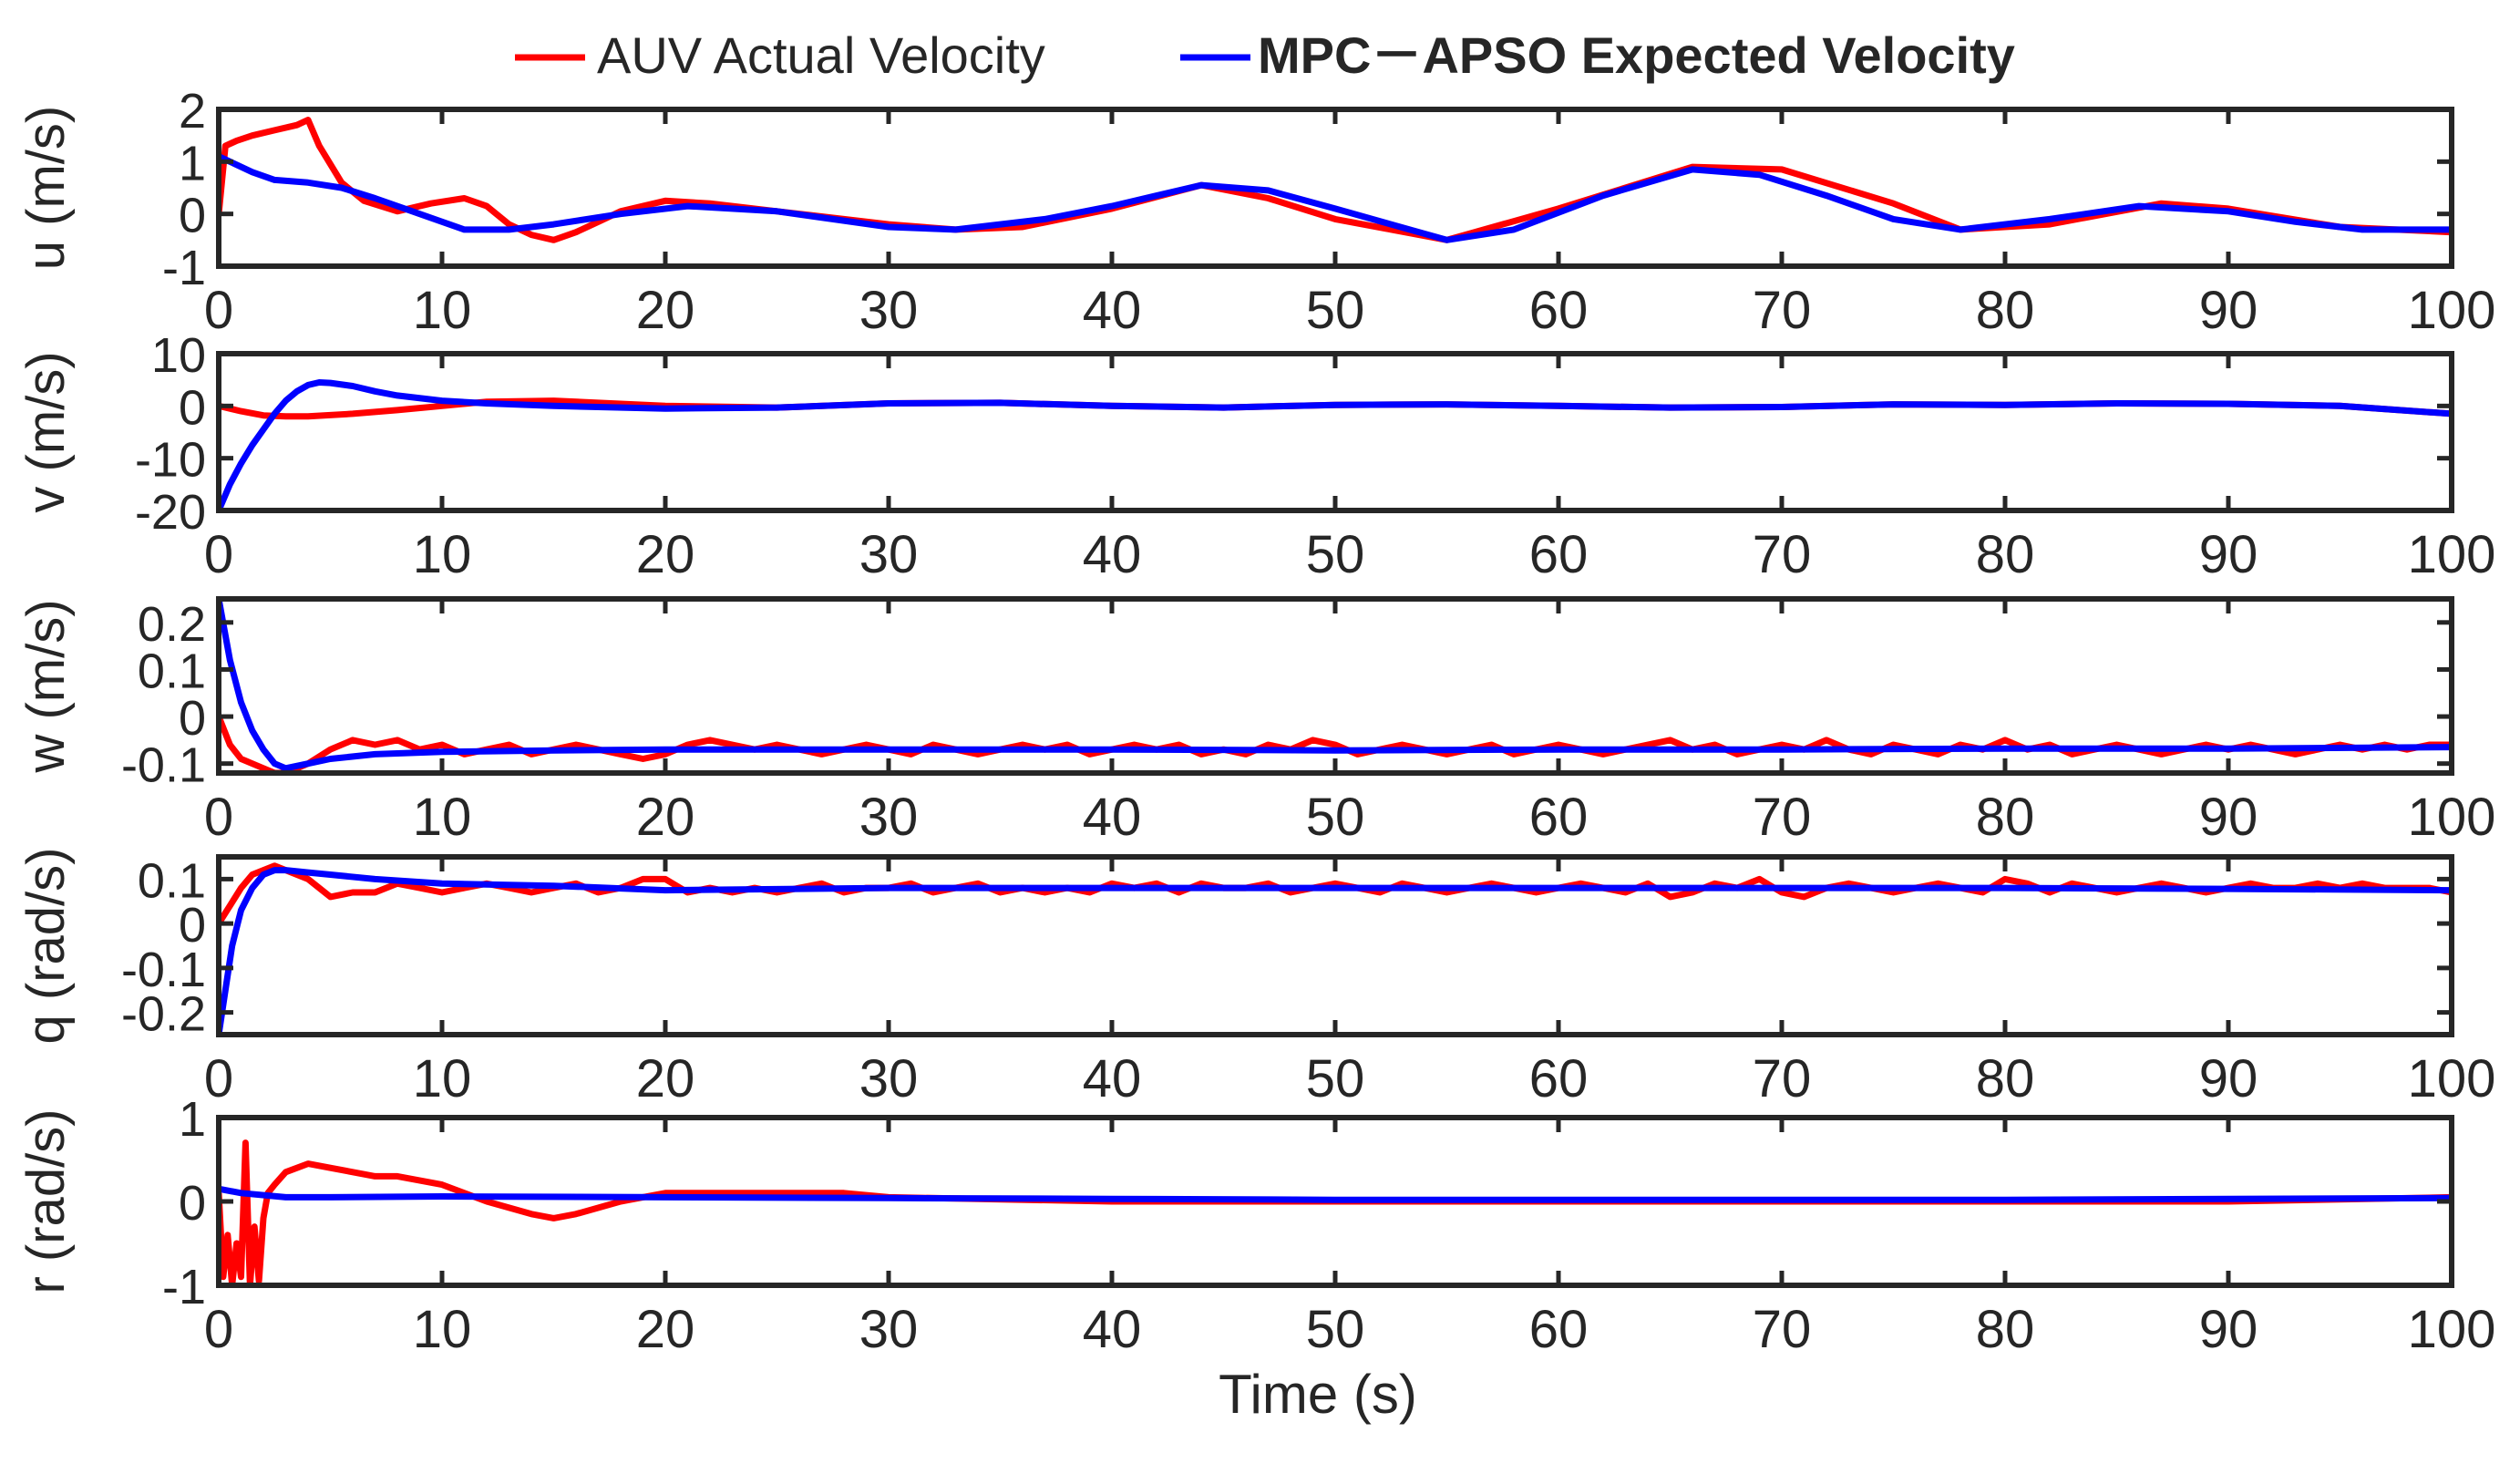 This screenshot has height=1474, width=2520. I want to click on y-axis-label: w (m/s), so click(46, 686).